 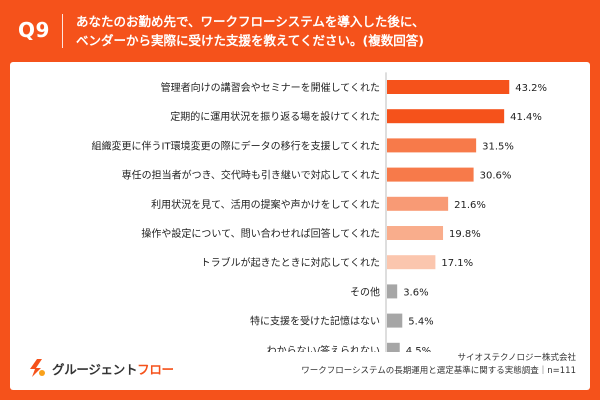 I want to click on value-label: 21.6%, so click(x=470, y=205).